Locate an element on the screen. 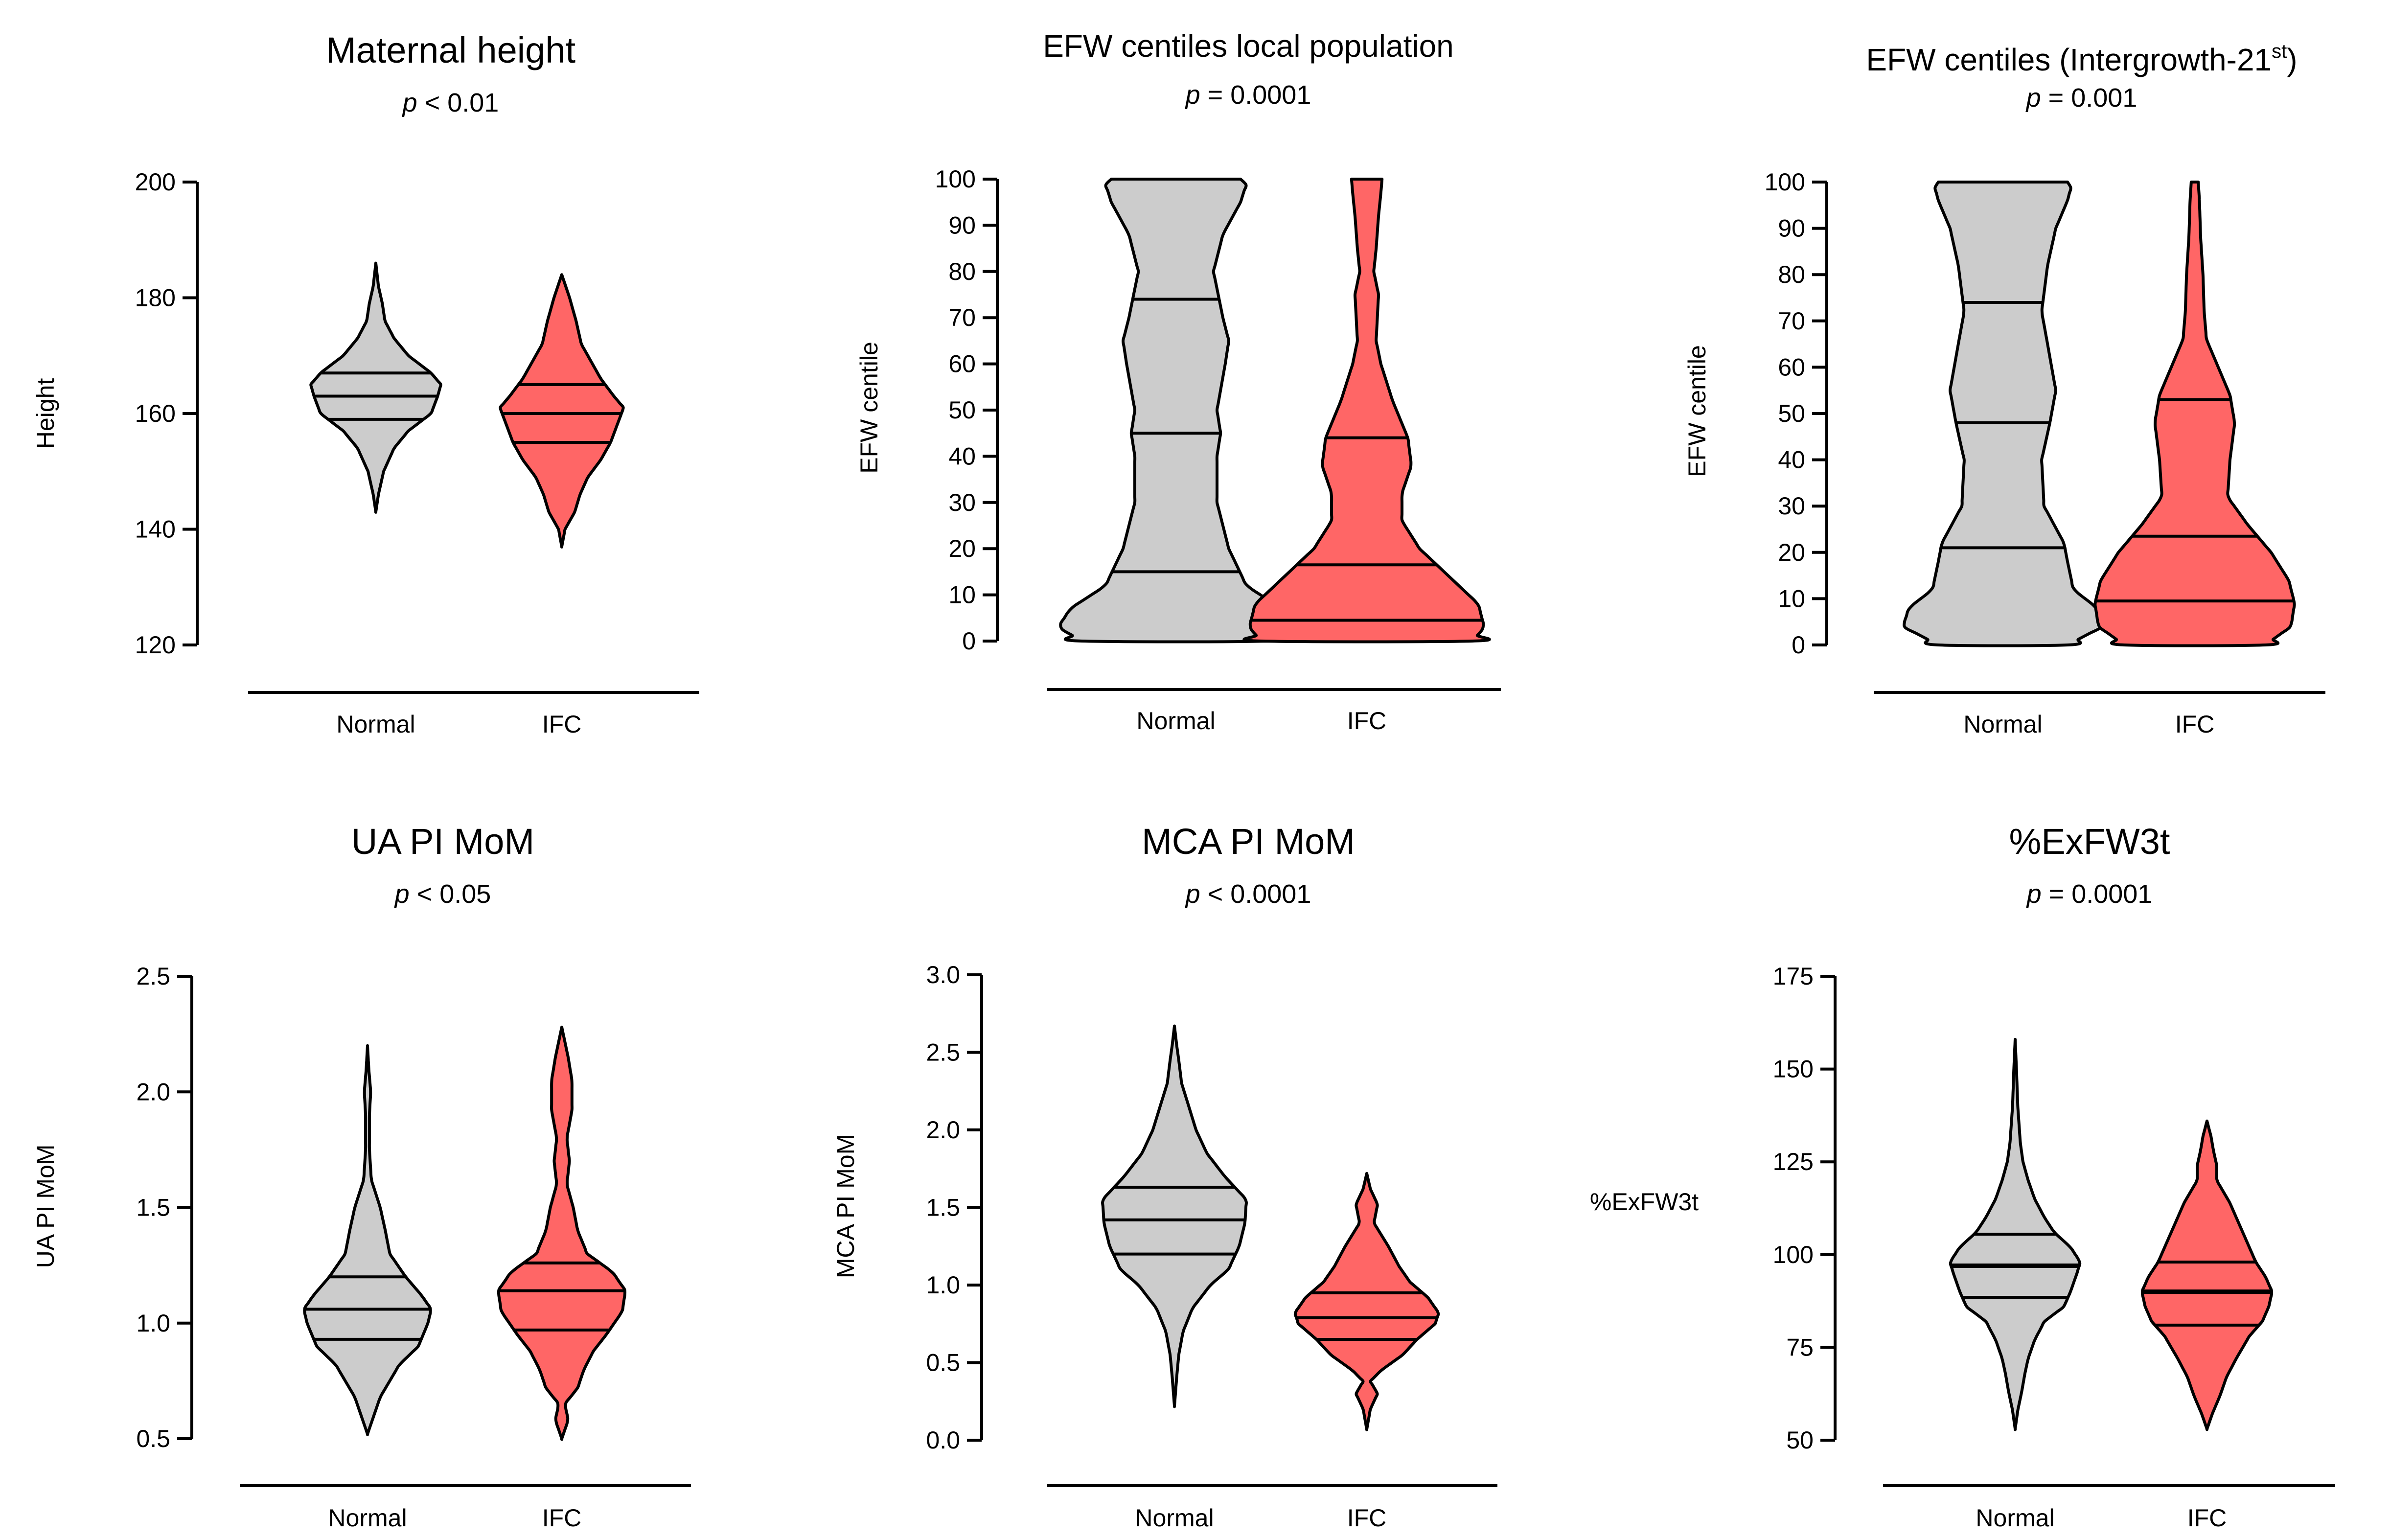  chart-title-text: EFW centiles local population is located at coordinates (1248, 46).